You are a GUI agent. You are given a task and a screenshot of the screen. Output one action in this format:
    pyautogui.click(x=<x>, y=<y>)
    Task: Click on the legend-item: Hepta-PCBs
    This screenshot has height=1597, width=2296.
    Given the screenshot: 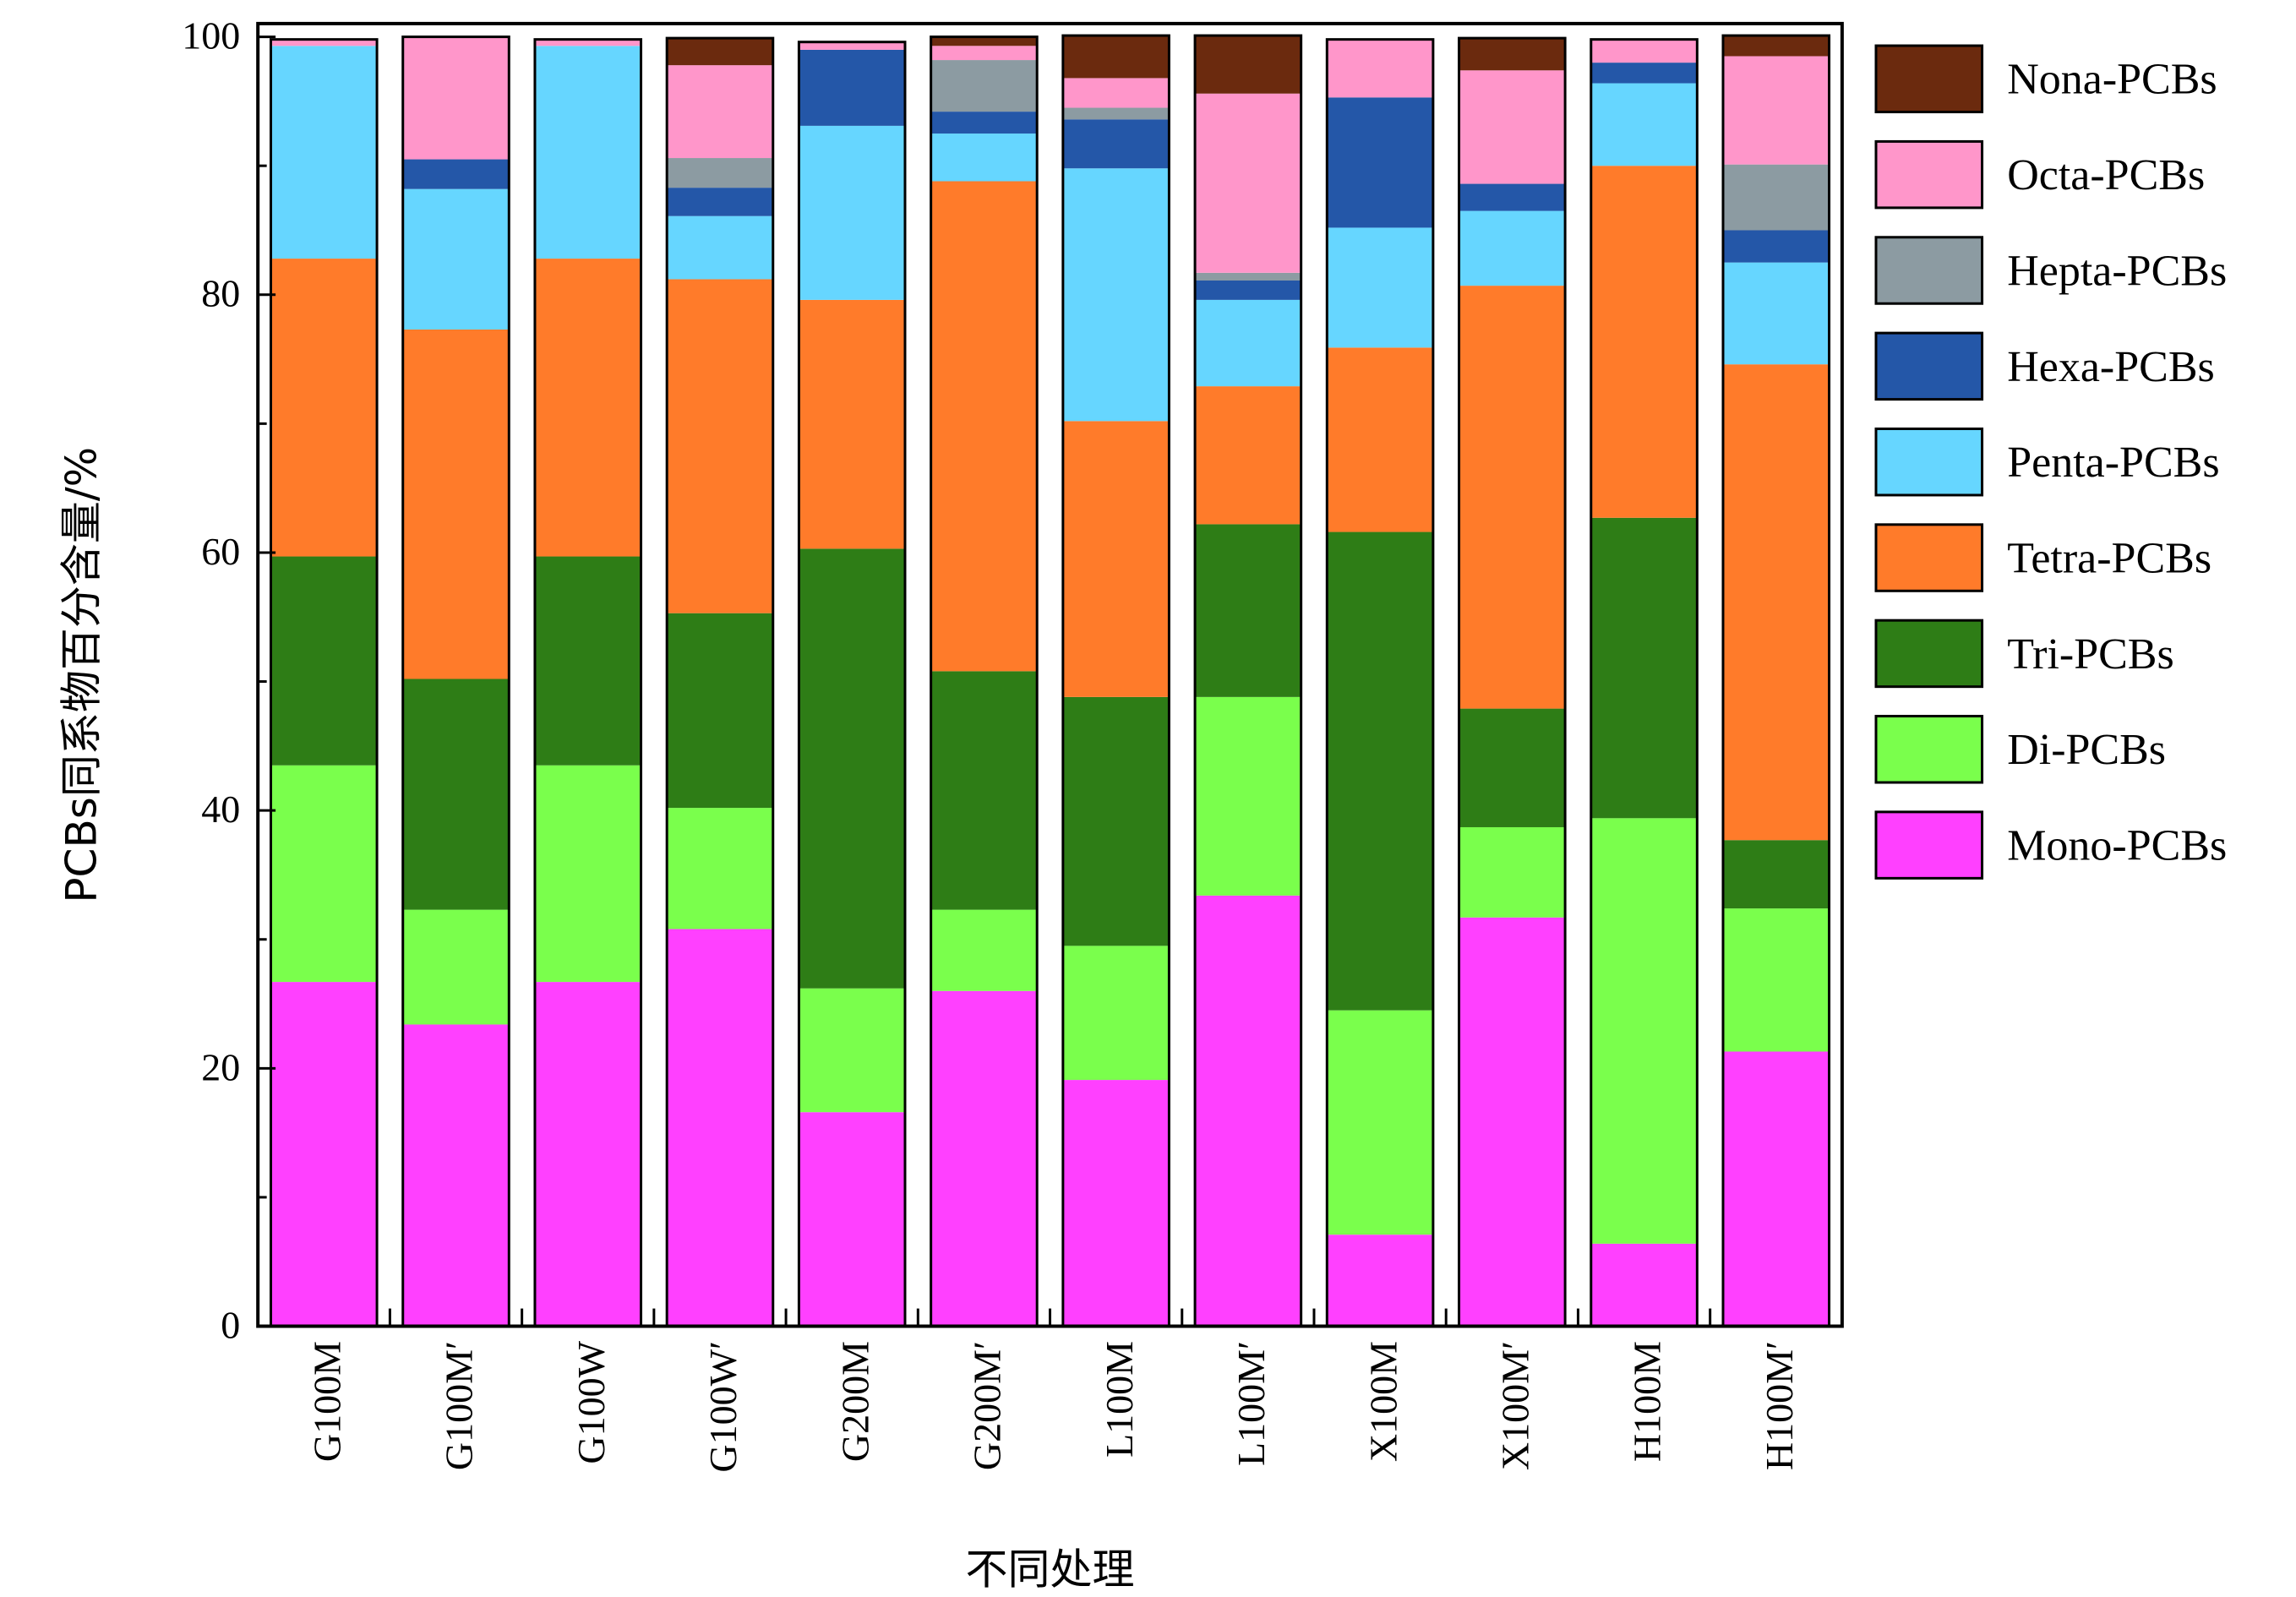 What is the action you would take?
    pyautogui.click(x=2050, y=270)
    